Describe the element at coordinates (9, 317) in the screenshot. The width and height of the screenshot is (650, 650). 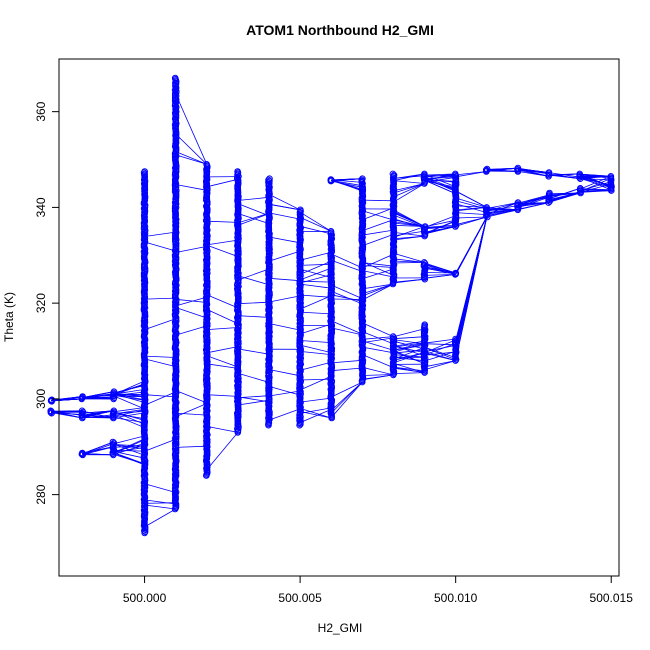
I see `y-axis-label: Theta (K)` at that location.